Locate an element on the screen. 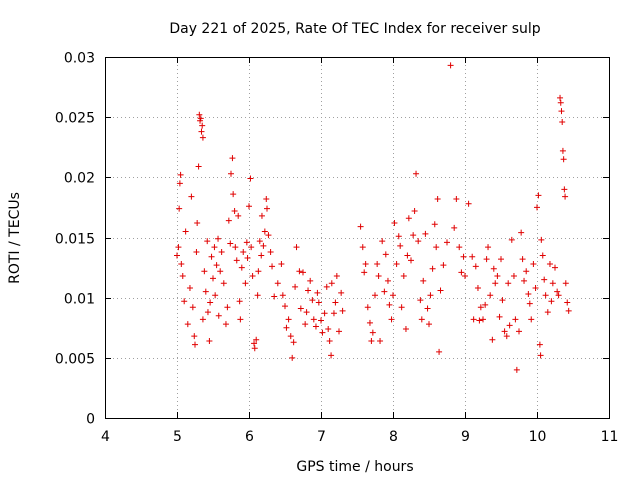 The width and height of the screenshot is (640, 480). x-tick-label: 4 is located at coordinates (105, 437).